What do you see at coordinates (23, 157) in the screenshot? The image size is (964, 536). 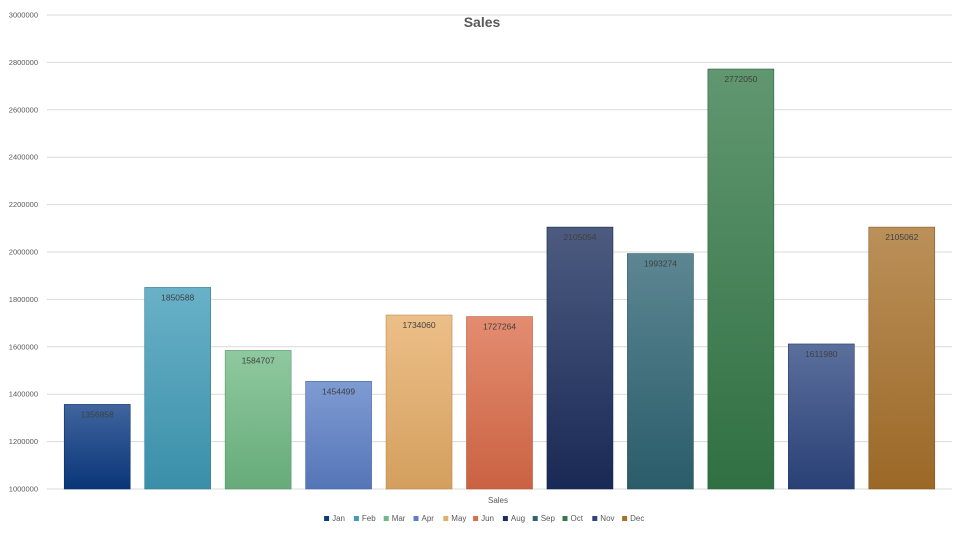 I see `y-tick-label: 2400000` at bounding box center [23, 157].